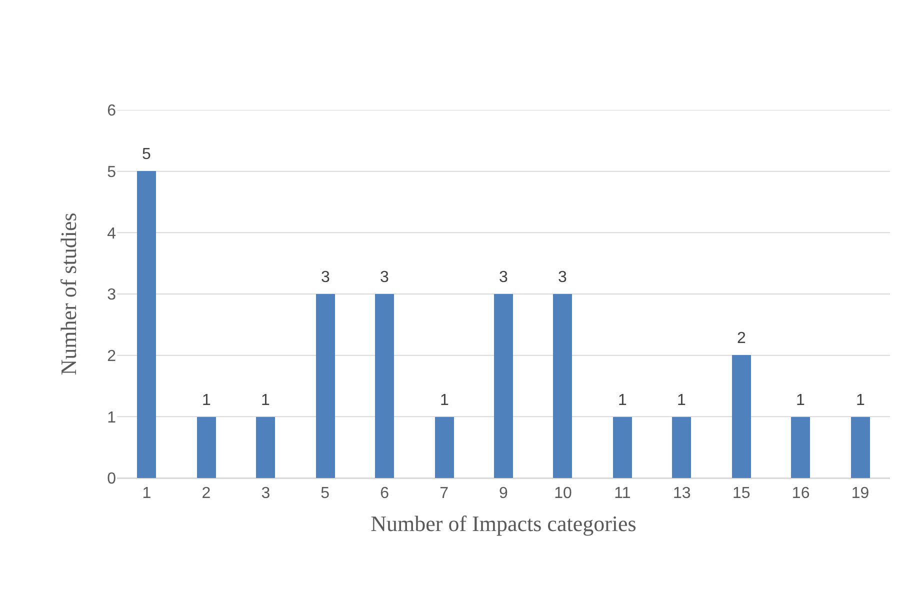 The width and height of the screenshot is (906, 591). I want to click on y-tick-label: 3, so click(111, 295).